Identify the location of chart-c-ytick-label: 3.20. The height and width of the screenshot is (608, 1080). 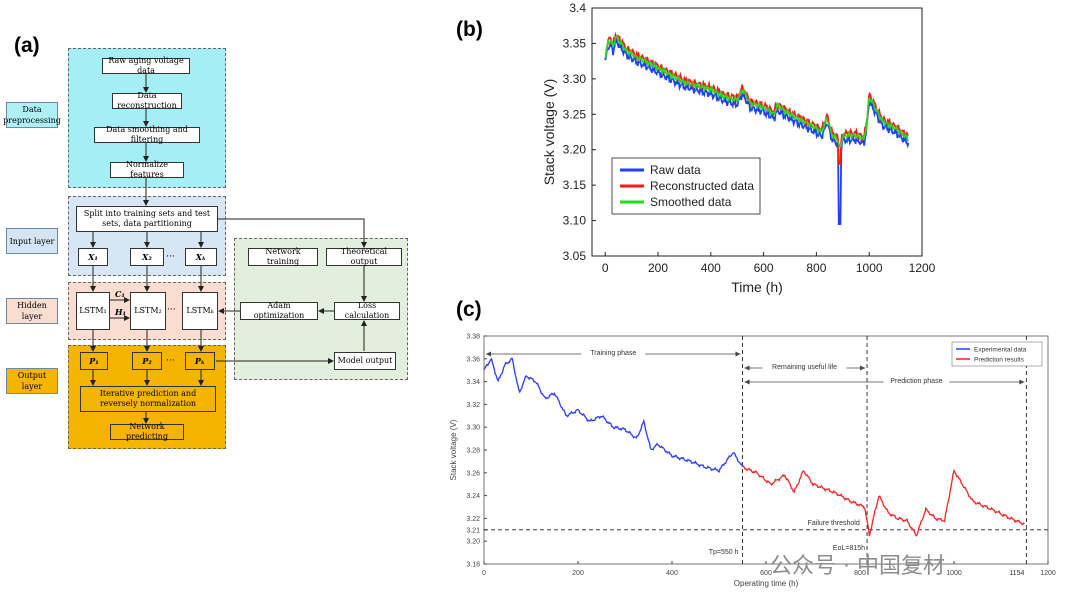
(473, 542).